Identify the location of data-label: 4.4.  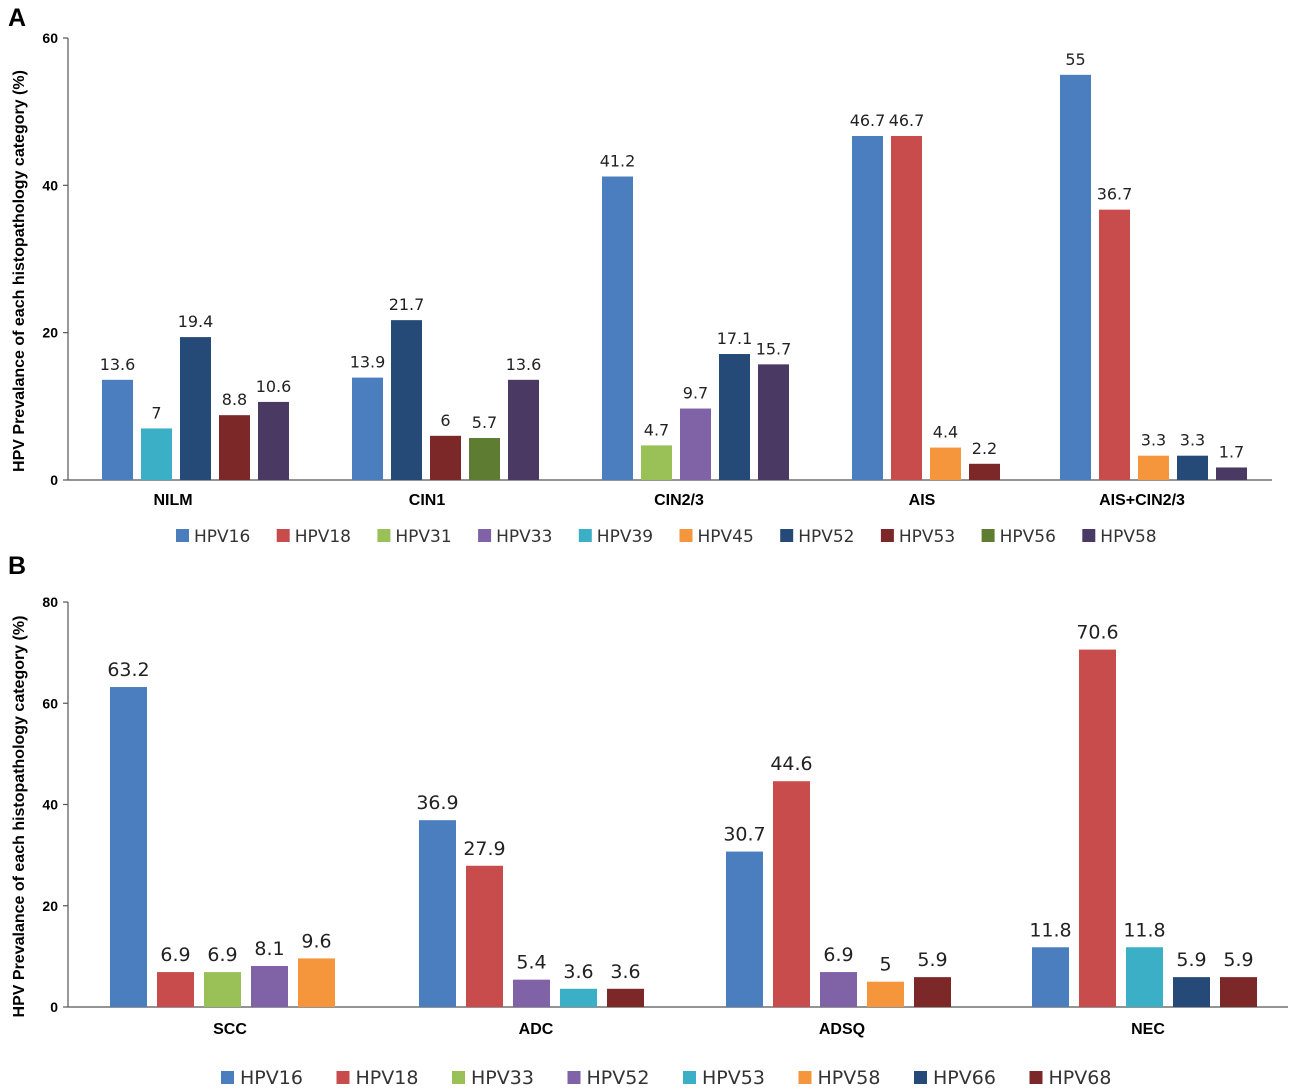
(945, 432).